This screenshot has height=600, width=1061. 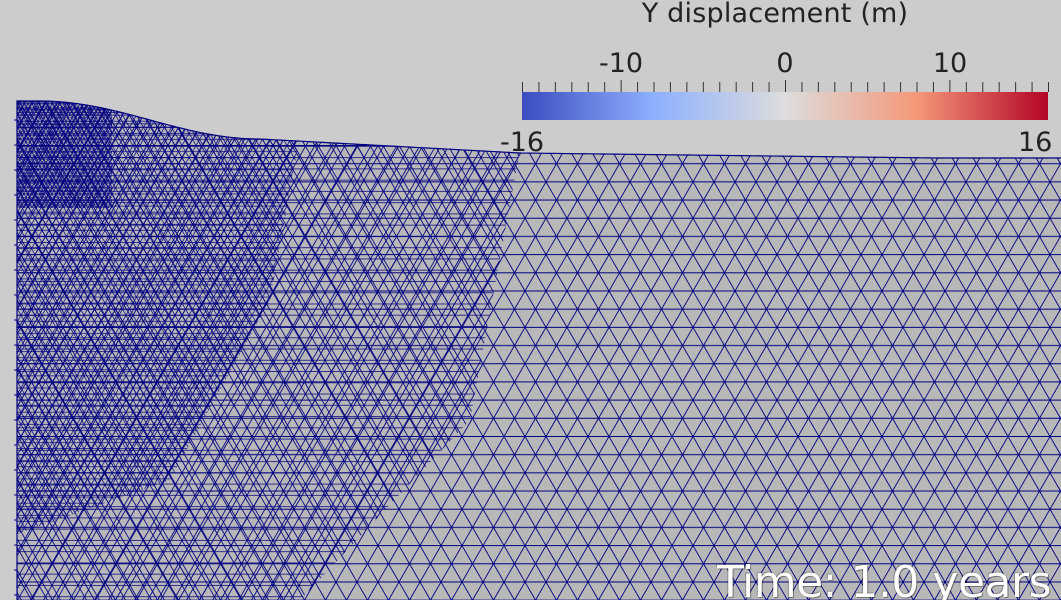 I want to click on colorbar-max-label: 16, so click(x=1035, y=142).